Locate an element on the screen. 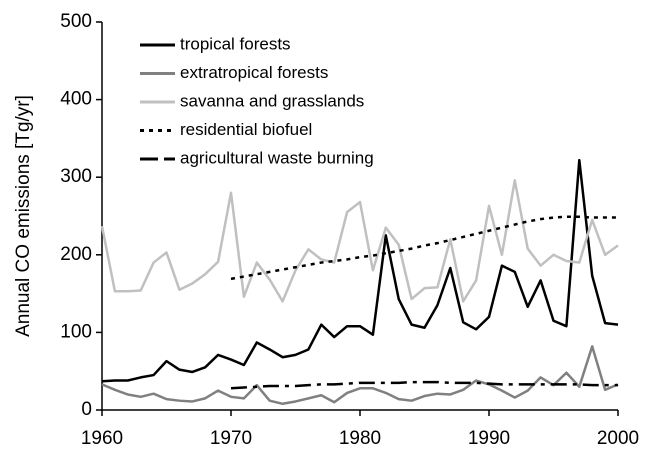 The image size is (645, 454). legend-label: tropical forests is located at coordinates (235, 43).